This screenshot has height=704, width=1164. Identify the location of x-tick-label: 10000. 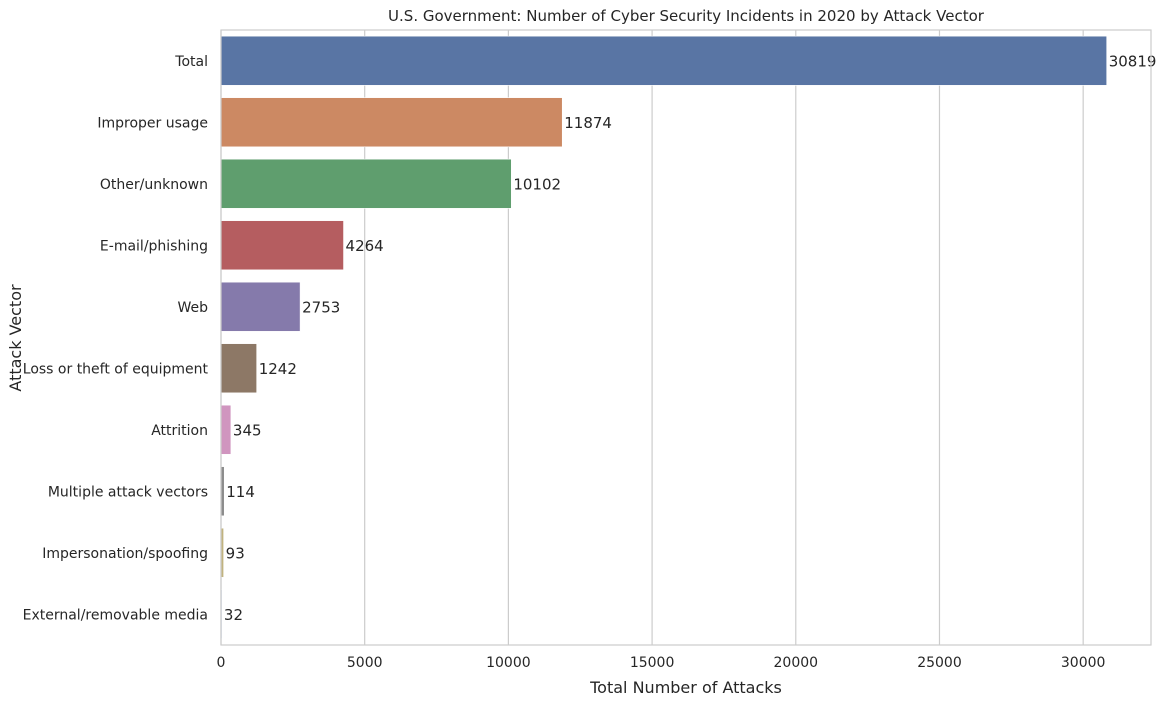
(508, 663).